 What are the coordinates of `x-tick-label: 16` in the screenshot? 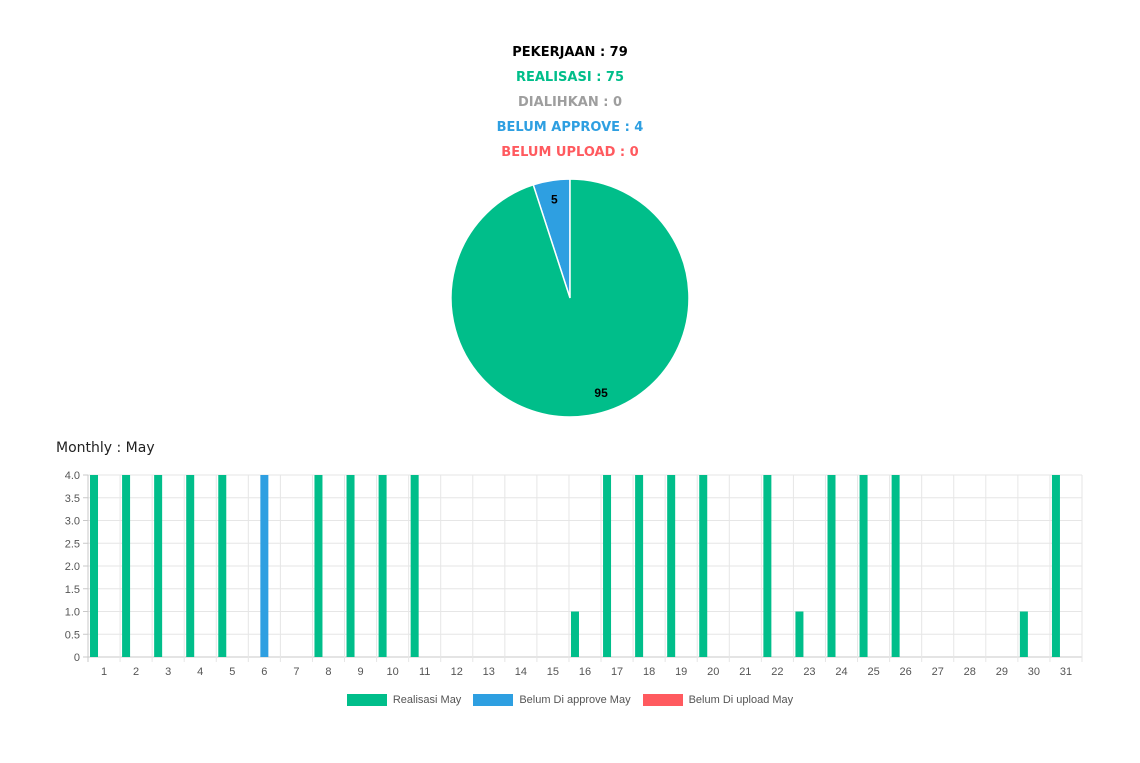 It's located at (585, 672).